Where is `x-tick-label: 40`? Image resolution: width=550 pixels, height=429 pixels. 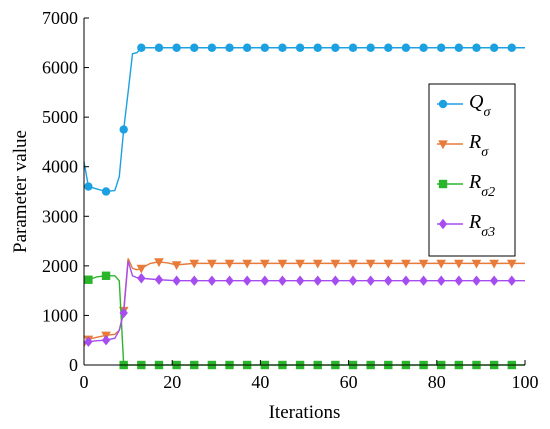
x-tick-label: 40 is located at coordinates (260, 382).